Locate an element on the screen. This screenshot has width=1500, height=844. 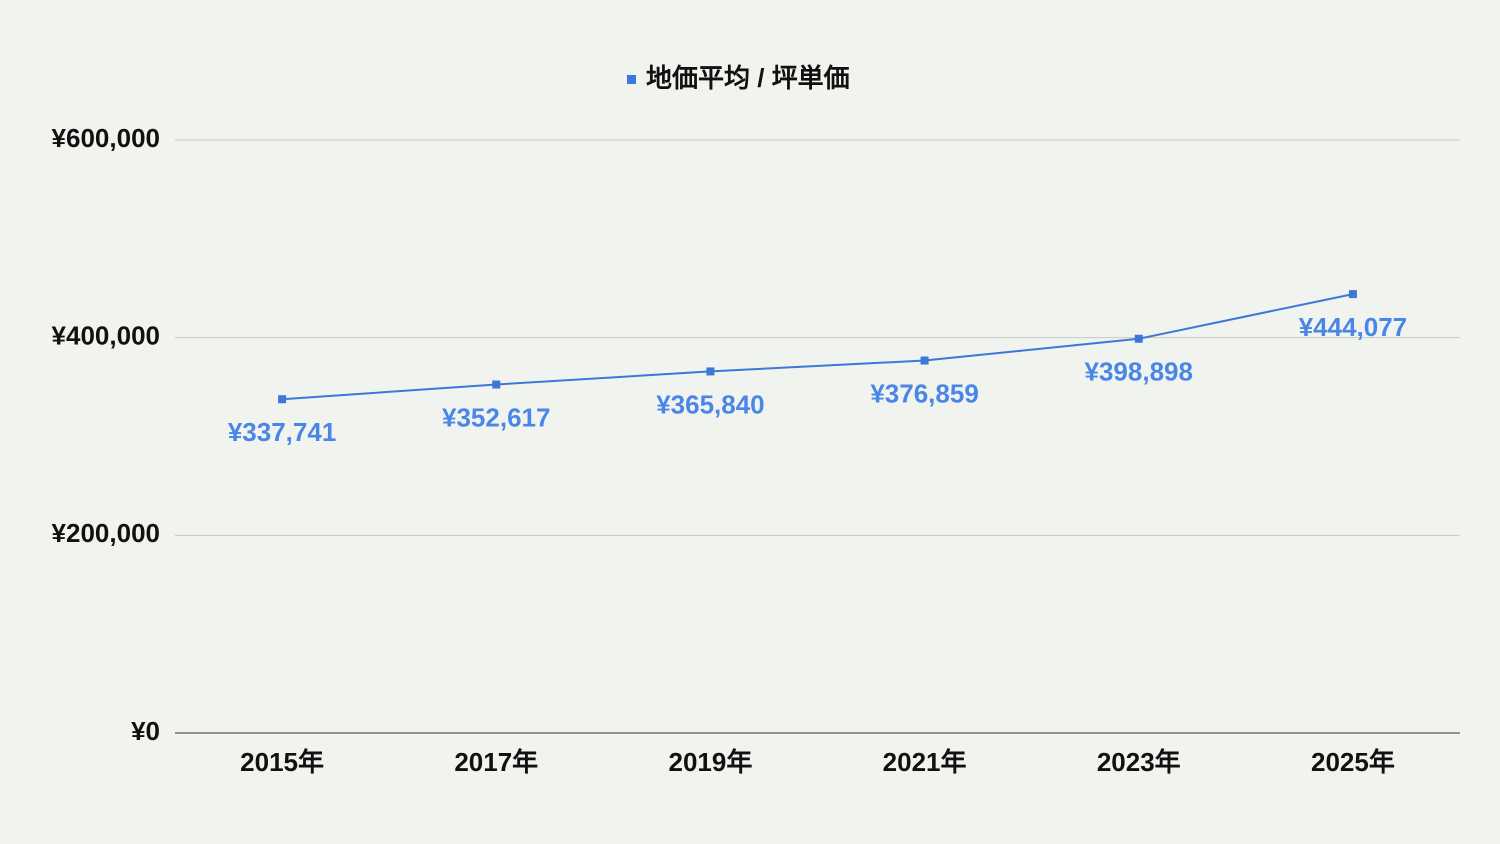
x-tick-label: 2015年 is located at coordinates (282, 762).